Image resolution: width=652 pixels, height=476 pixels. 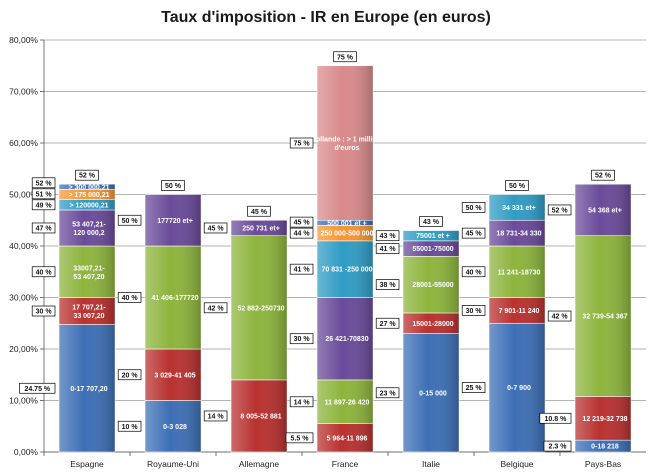 What do you see at coordinates (44, 312) in the screenshot?
I see `rate-label: 30 %` at bounding box center [44, 312].